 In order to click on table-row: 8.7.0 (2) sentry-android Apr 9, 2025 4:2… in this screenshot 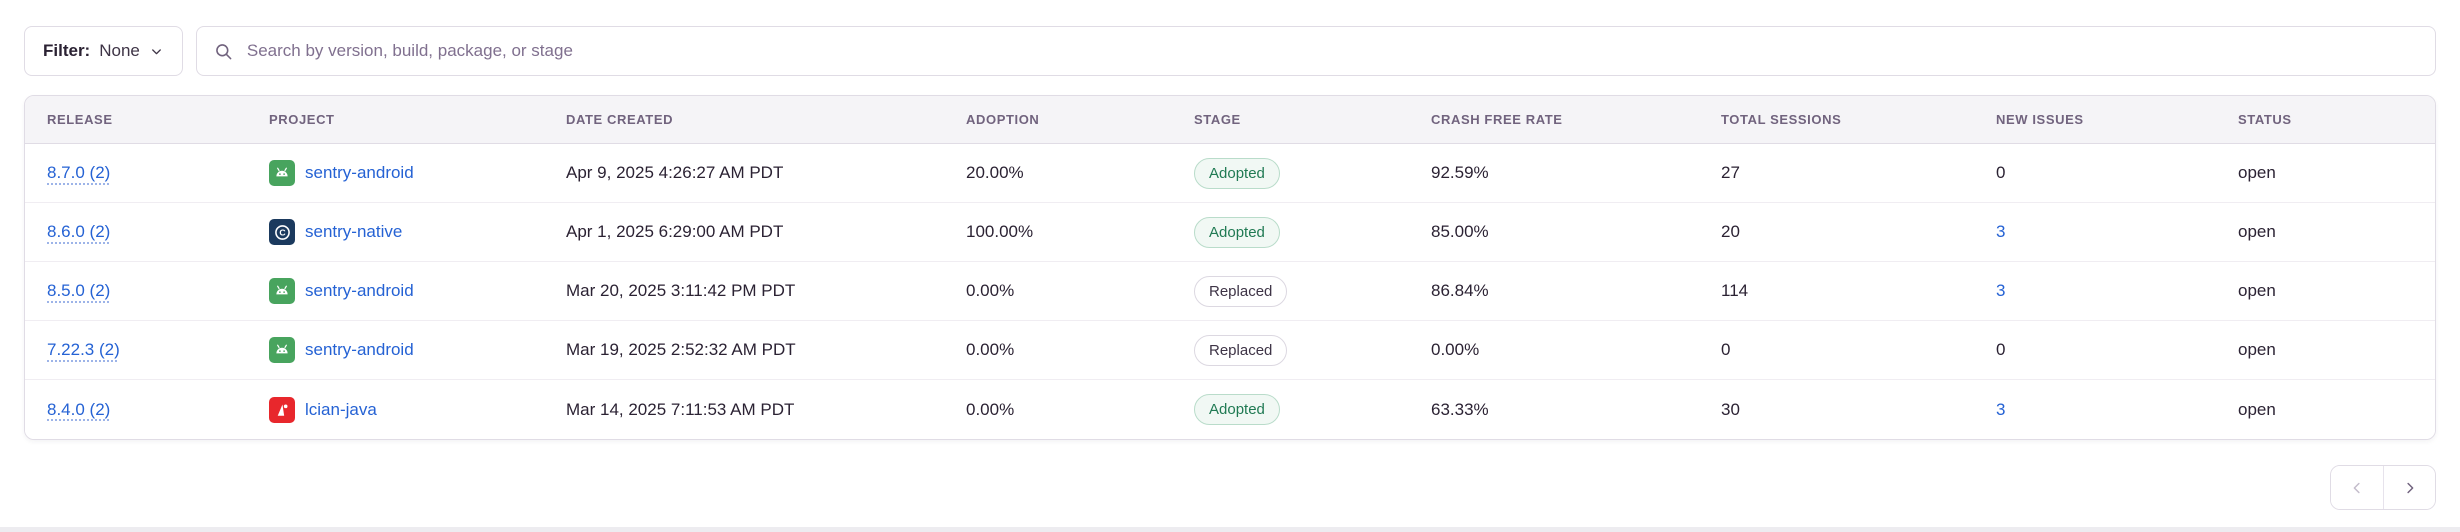, I will do `click(1230, 173)`.